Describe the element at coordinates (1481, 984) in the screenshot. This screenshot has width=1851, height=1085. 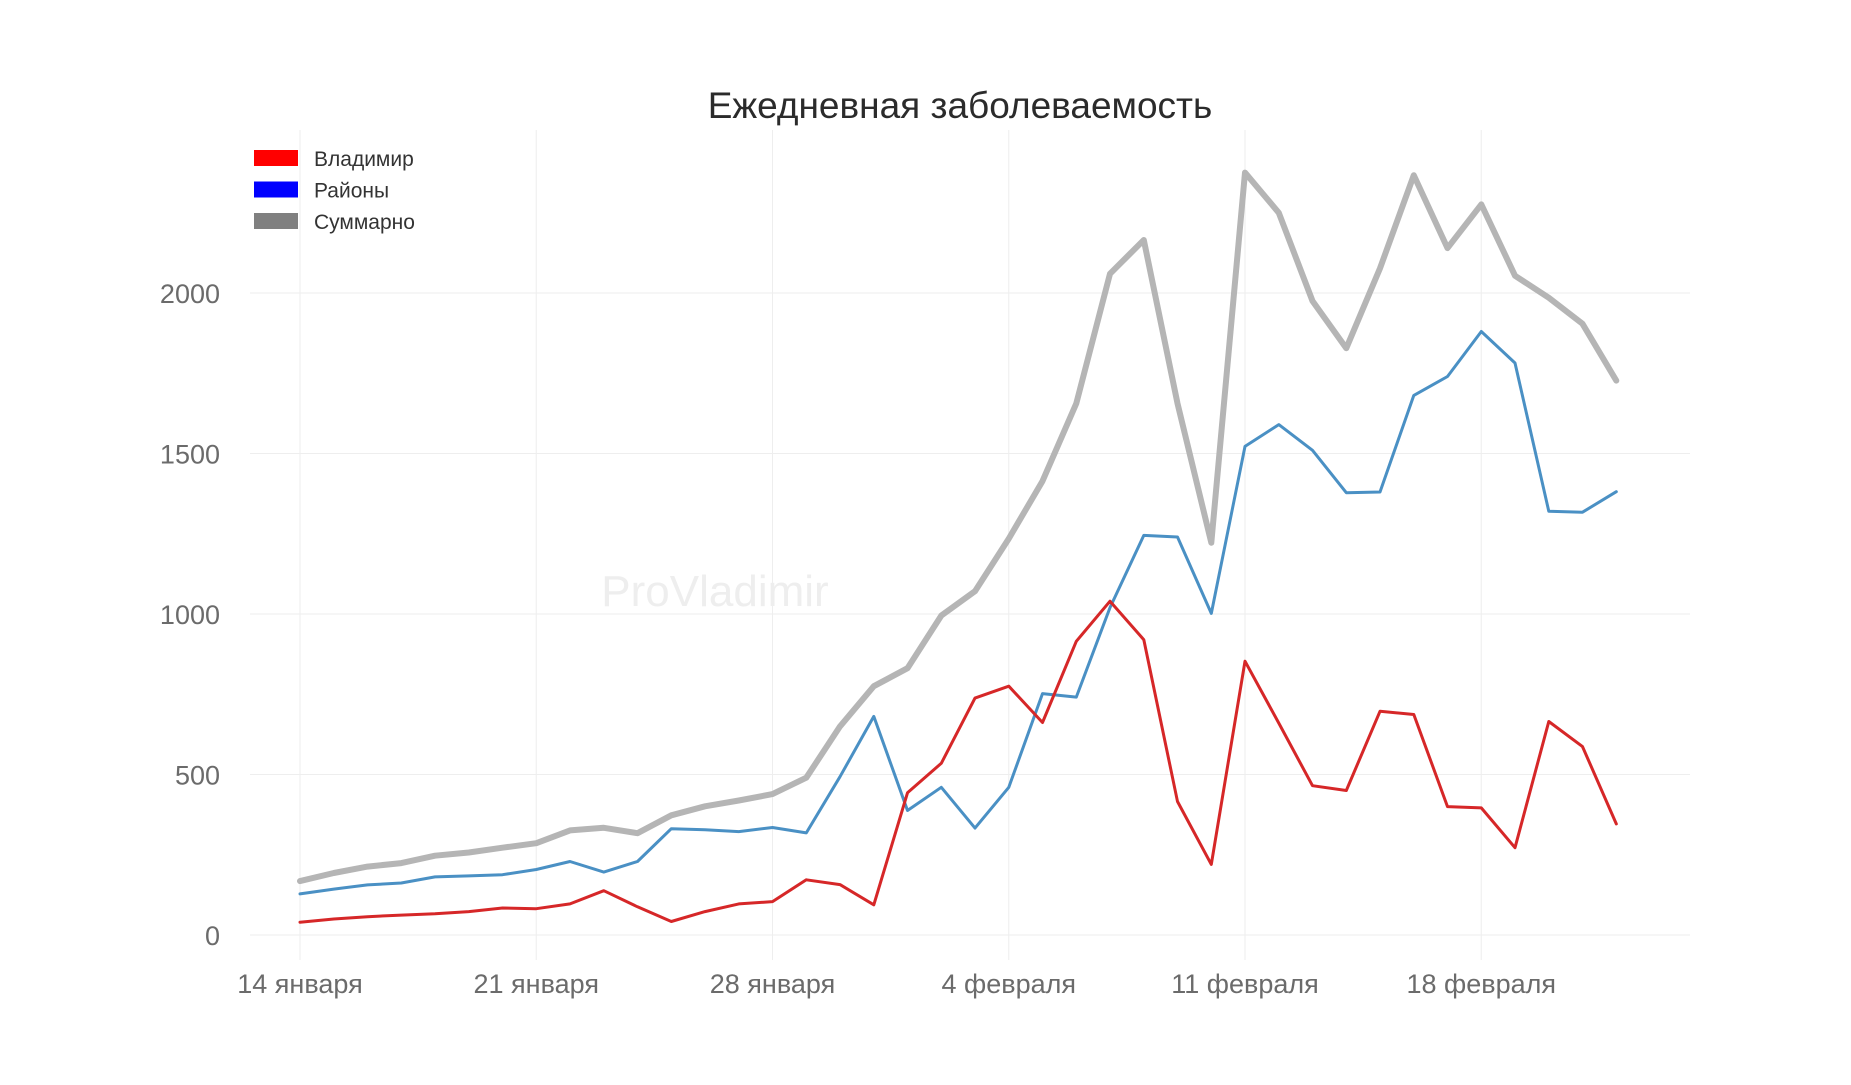
I see `x-tick-label: 18 февраля` at that location.